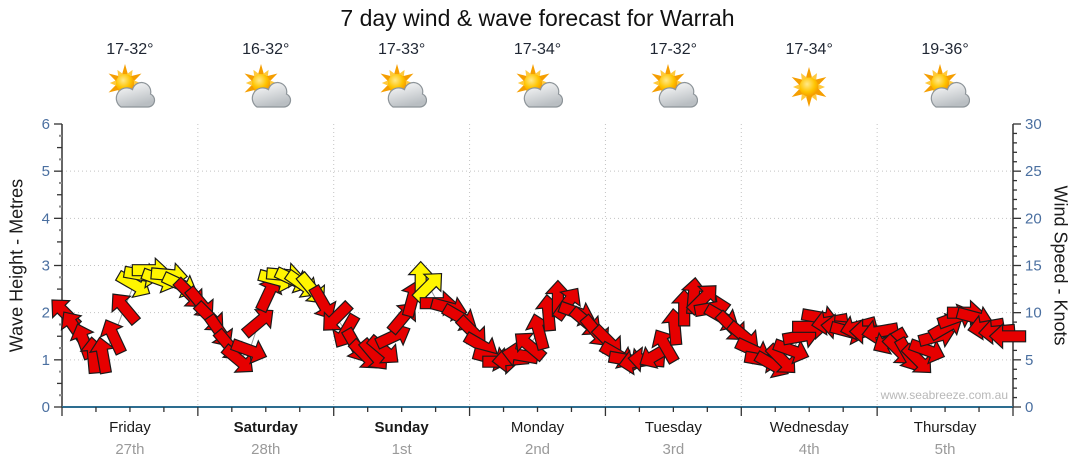  I want to click on day-name: Saturday, so click(265, 427).